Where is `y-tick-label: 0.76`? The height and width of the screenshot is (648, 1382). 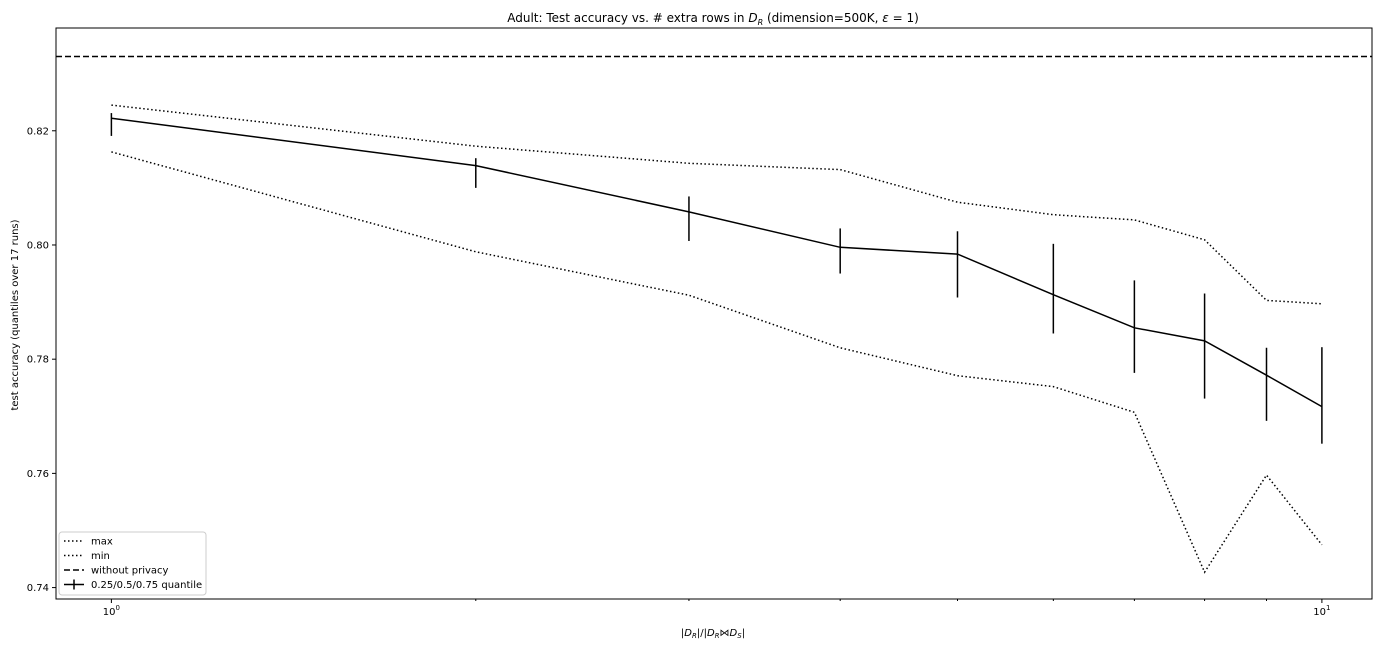
y-tick-label: 0.76 is located at coordinates (38, 474).